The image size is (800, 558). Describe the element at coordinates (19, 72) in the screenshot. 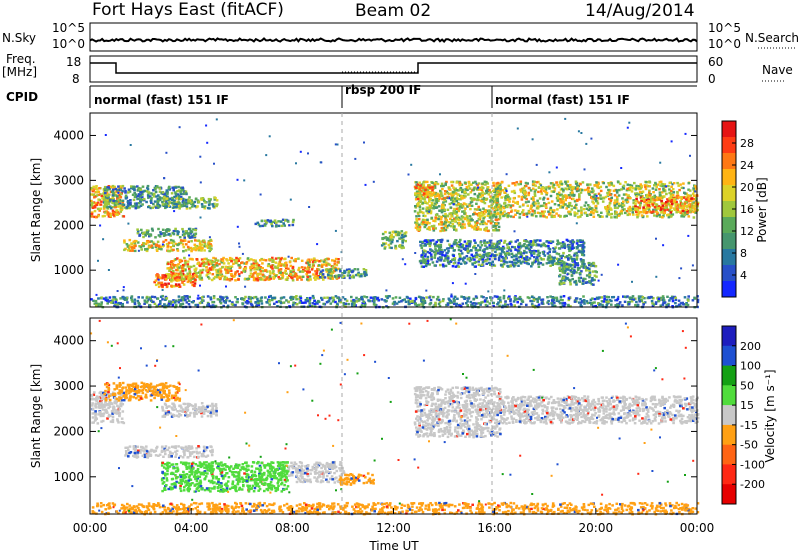

I see `freq-unit-label: [MHz]` at that location.